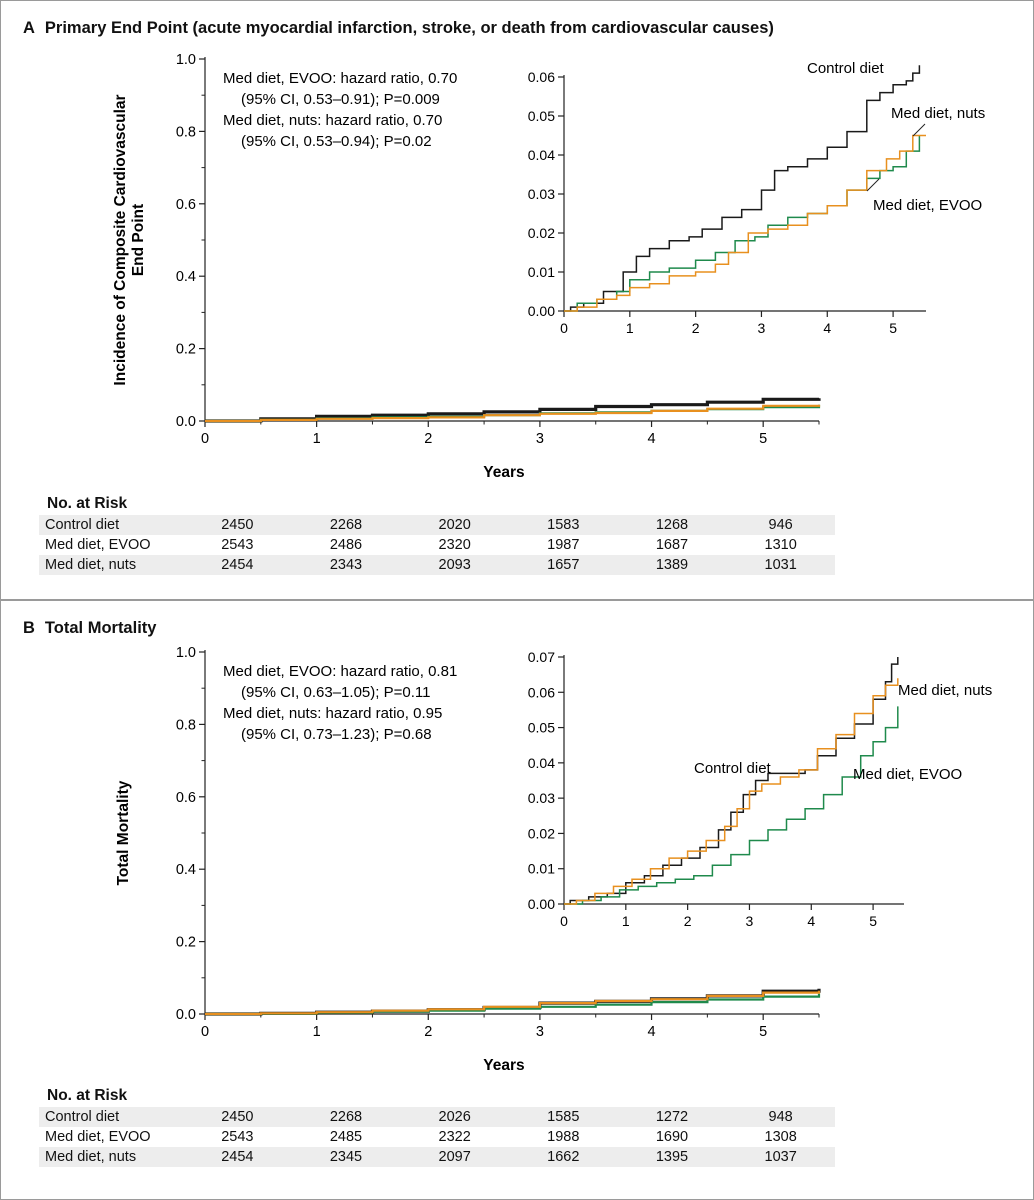 This screenshot has width=1034, height=1200. Describe the element at coordinates (563, 1117) in the screenshot. I see `risk-cell: 1585` at that location.